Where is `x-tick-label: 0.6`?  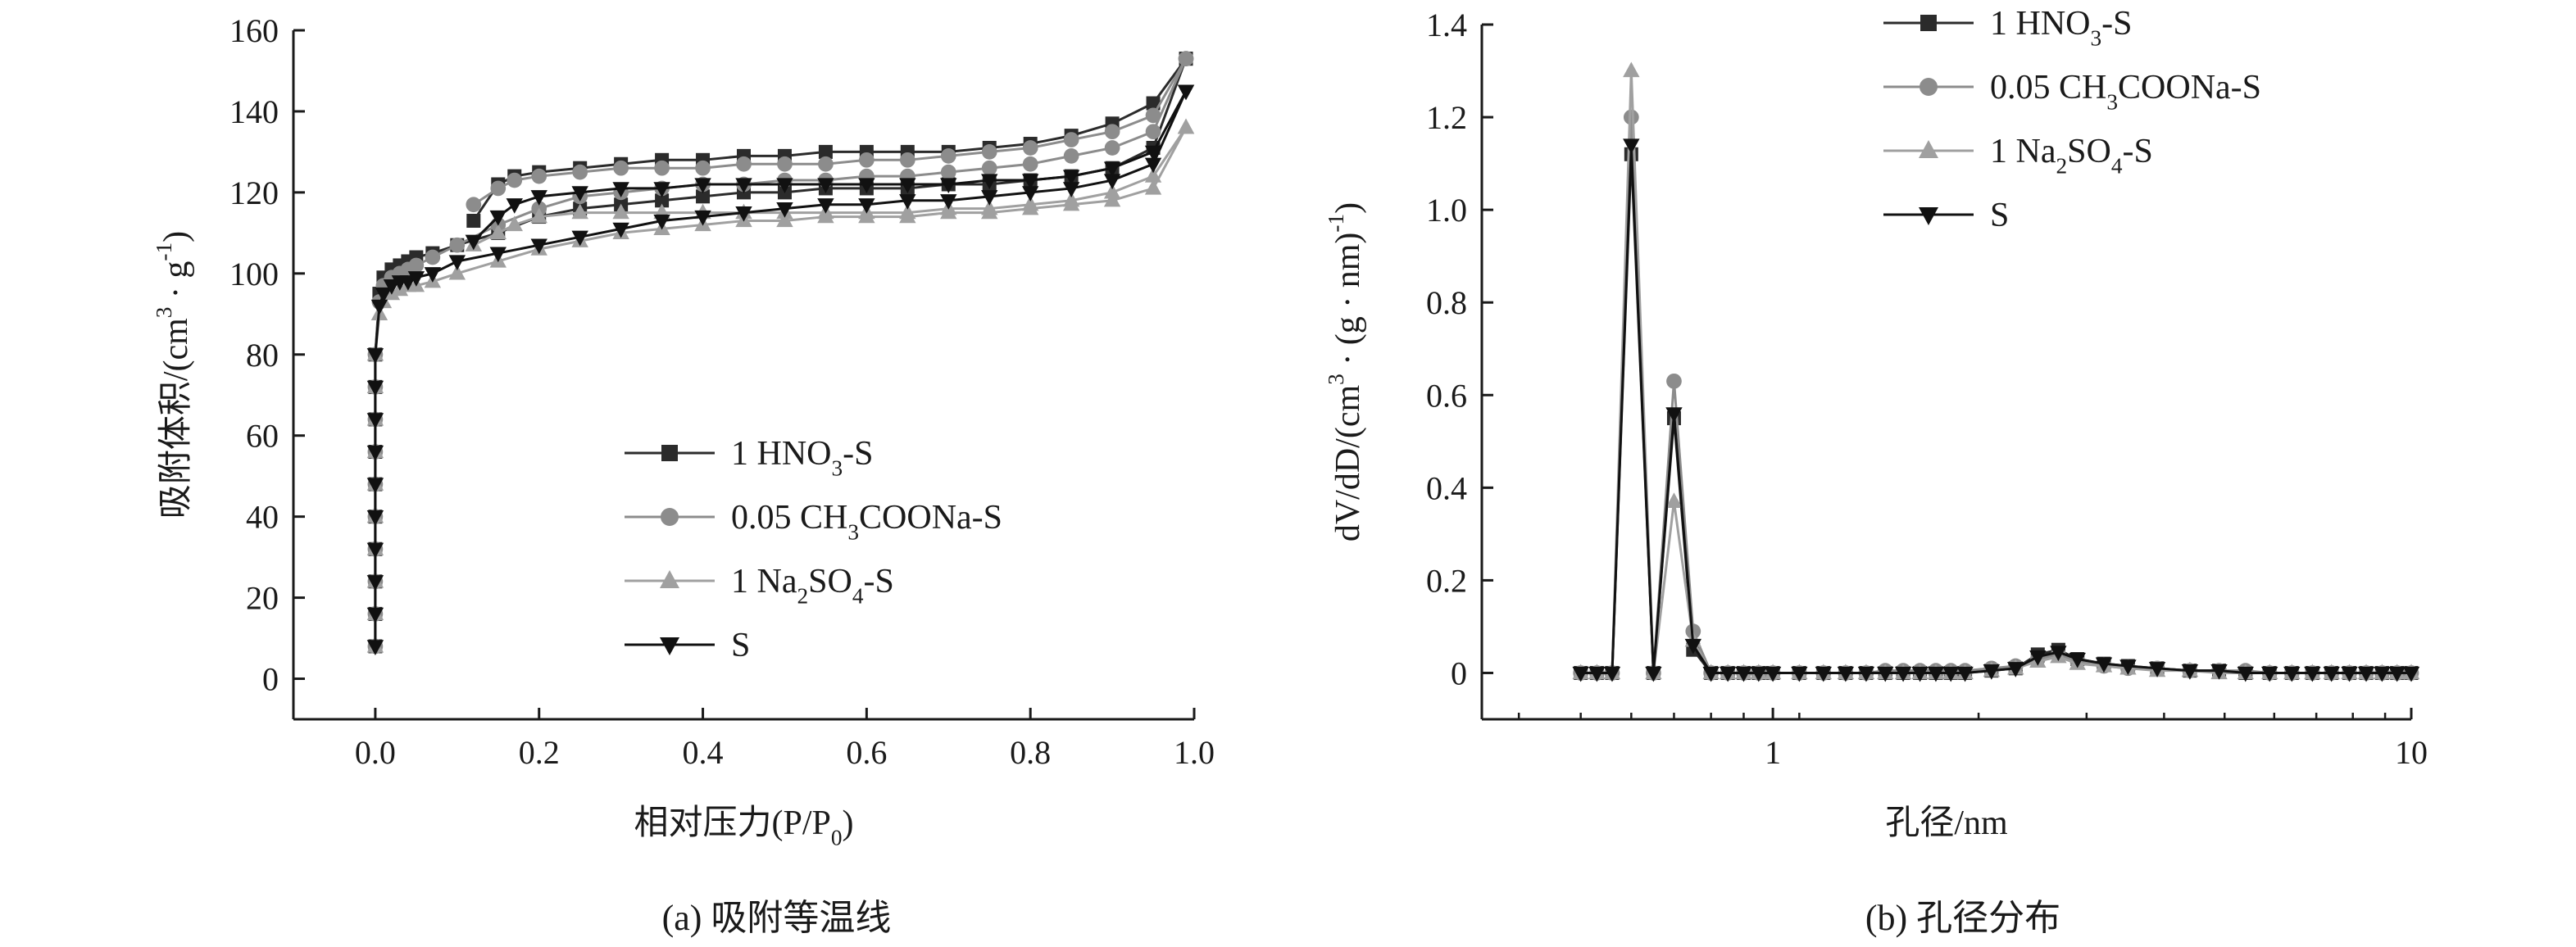
x-tick-label: 0.6 is located at coordinates (866, 752).